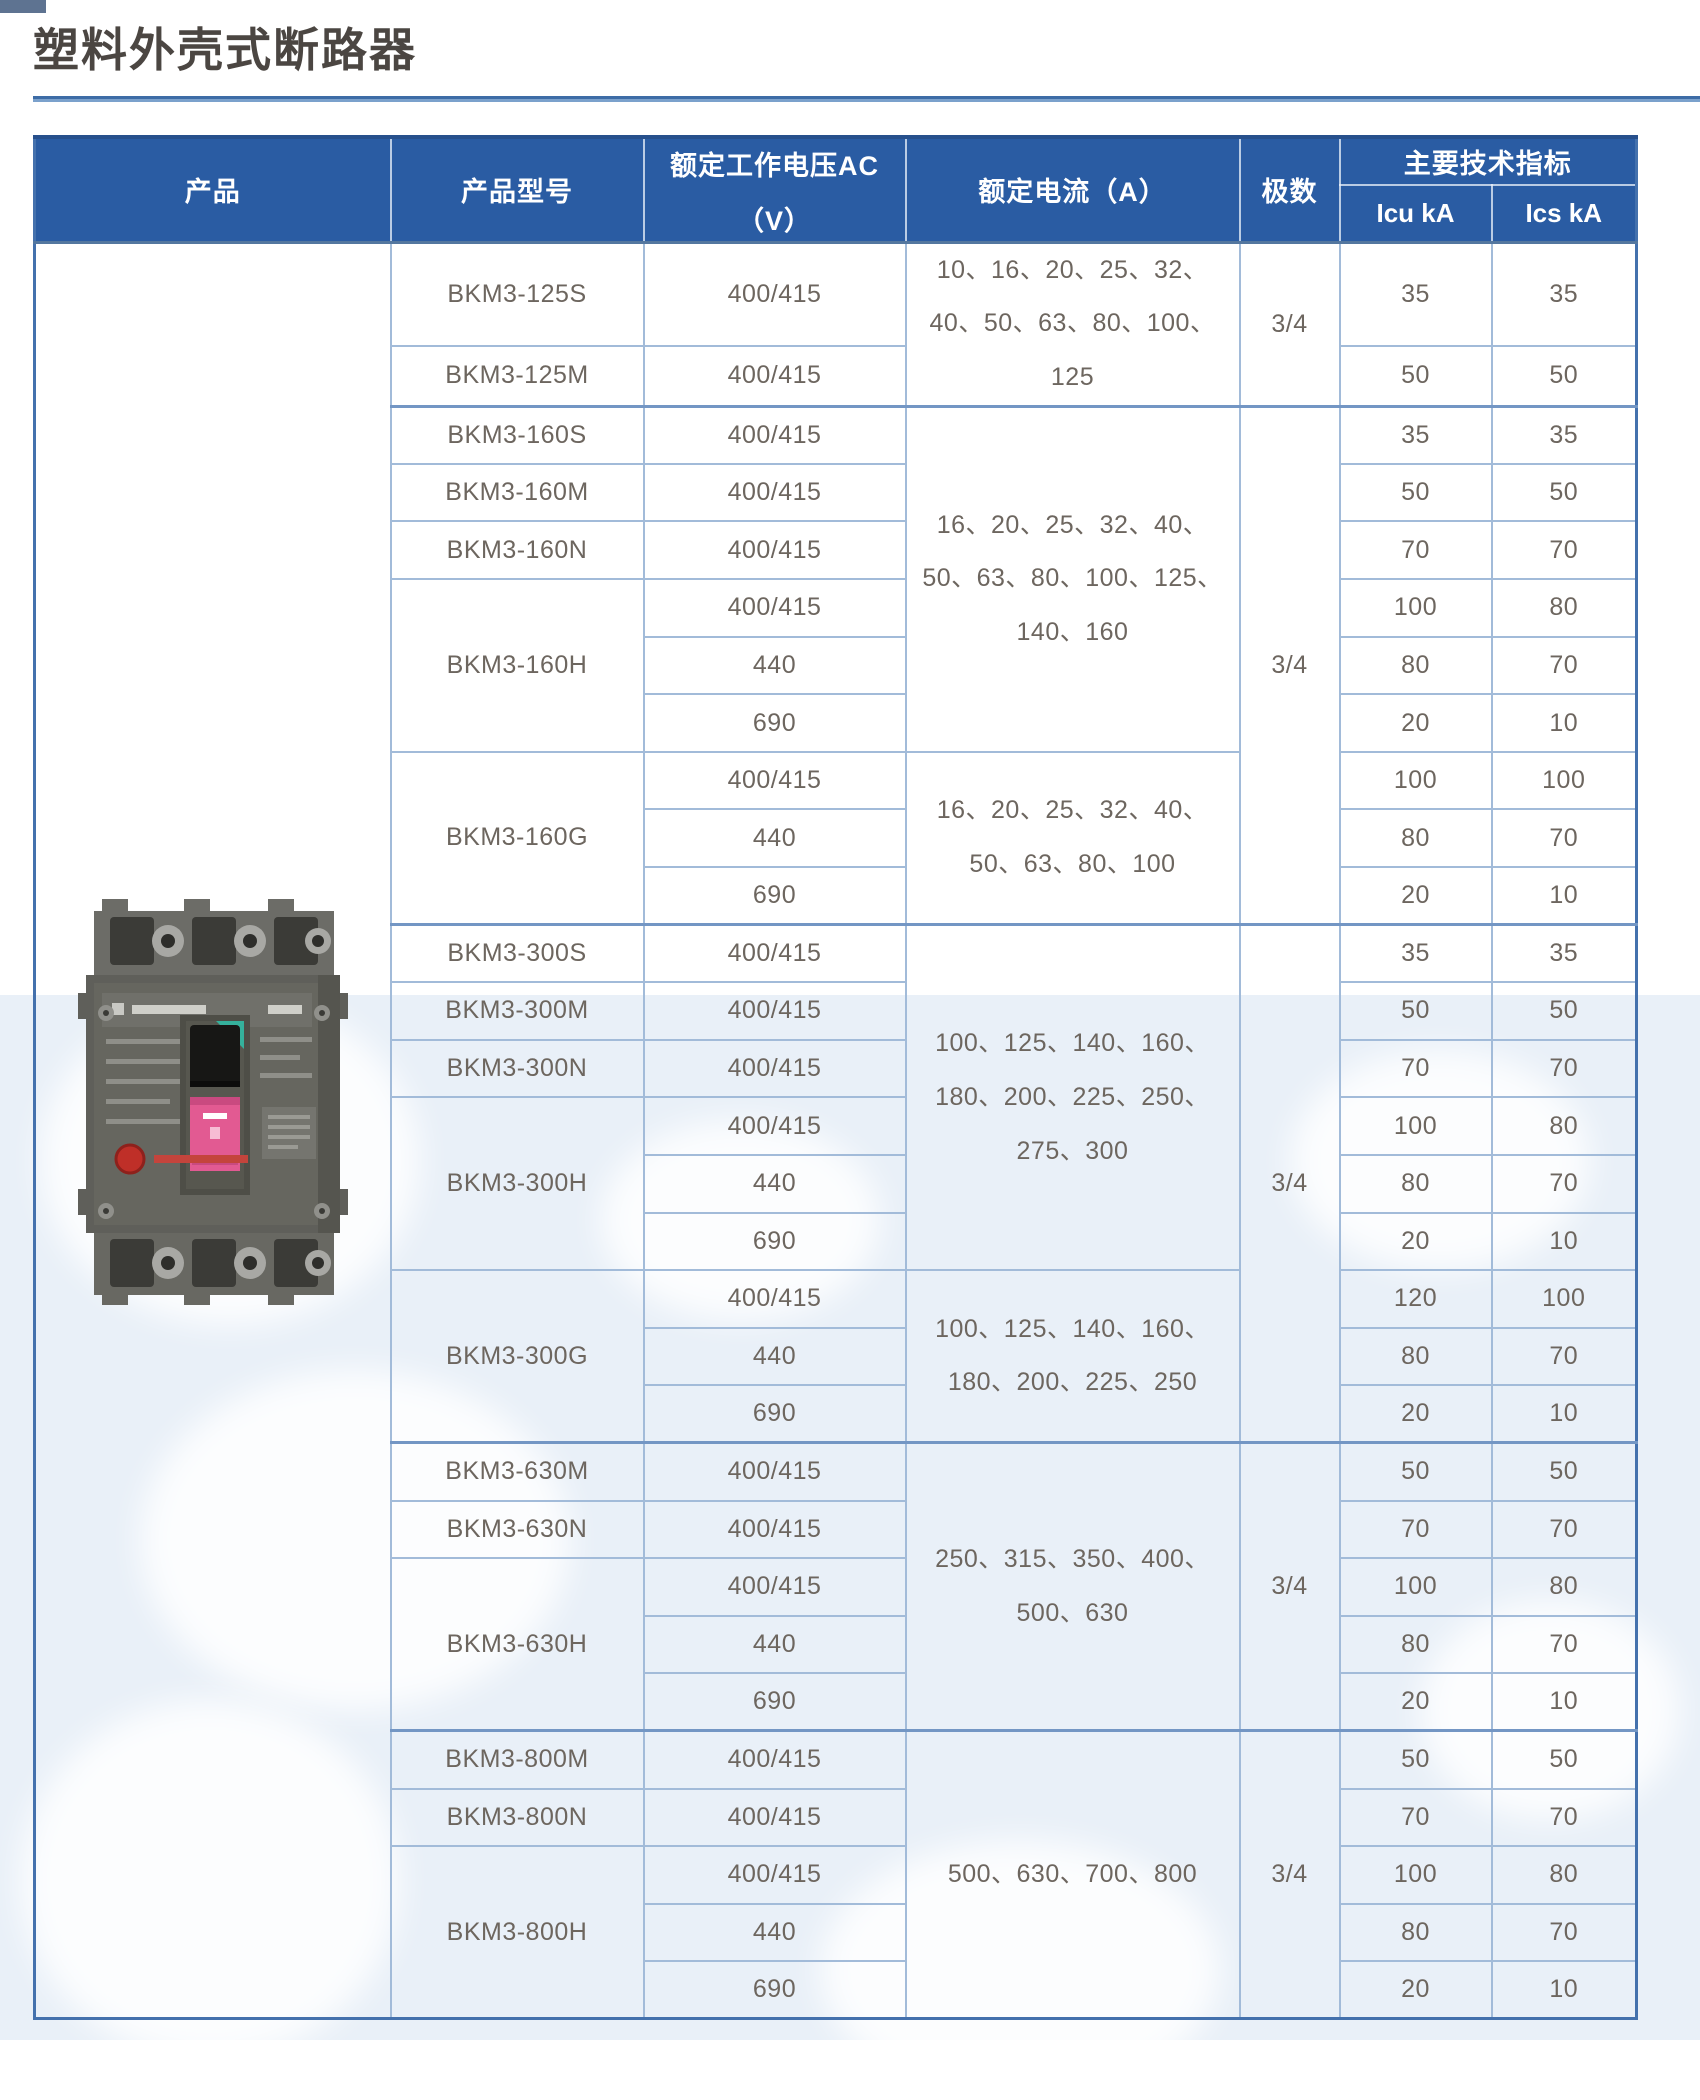  I want to click on page-edge-tab, so click(23, 6).